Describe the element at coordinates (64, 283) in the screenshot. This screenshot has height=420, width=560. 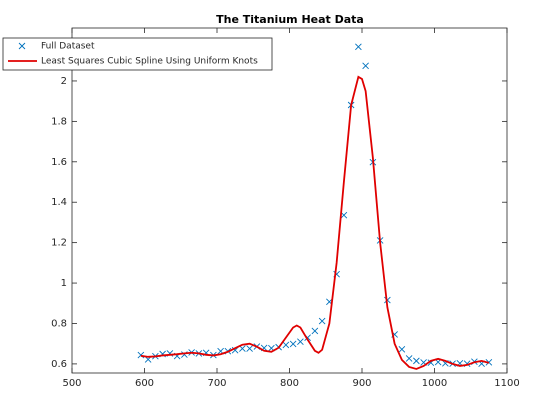
I see `y-tick-label: 1` at that location.